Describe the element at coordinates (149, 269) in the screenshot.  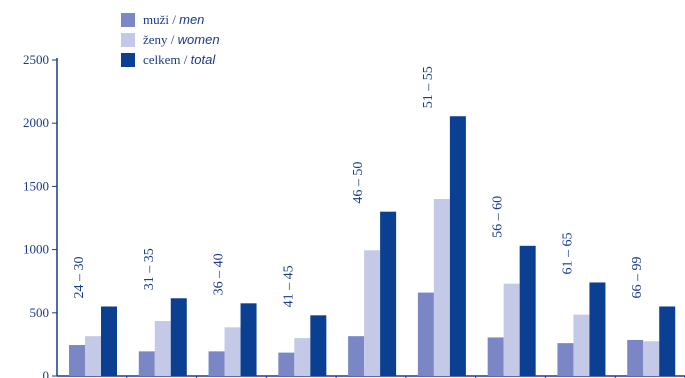
I see `category-label-1: 31 – 35` at that location.